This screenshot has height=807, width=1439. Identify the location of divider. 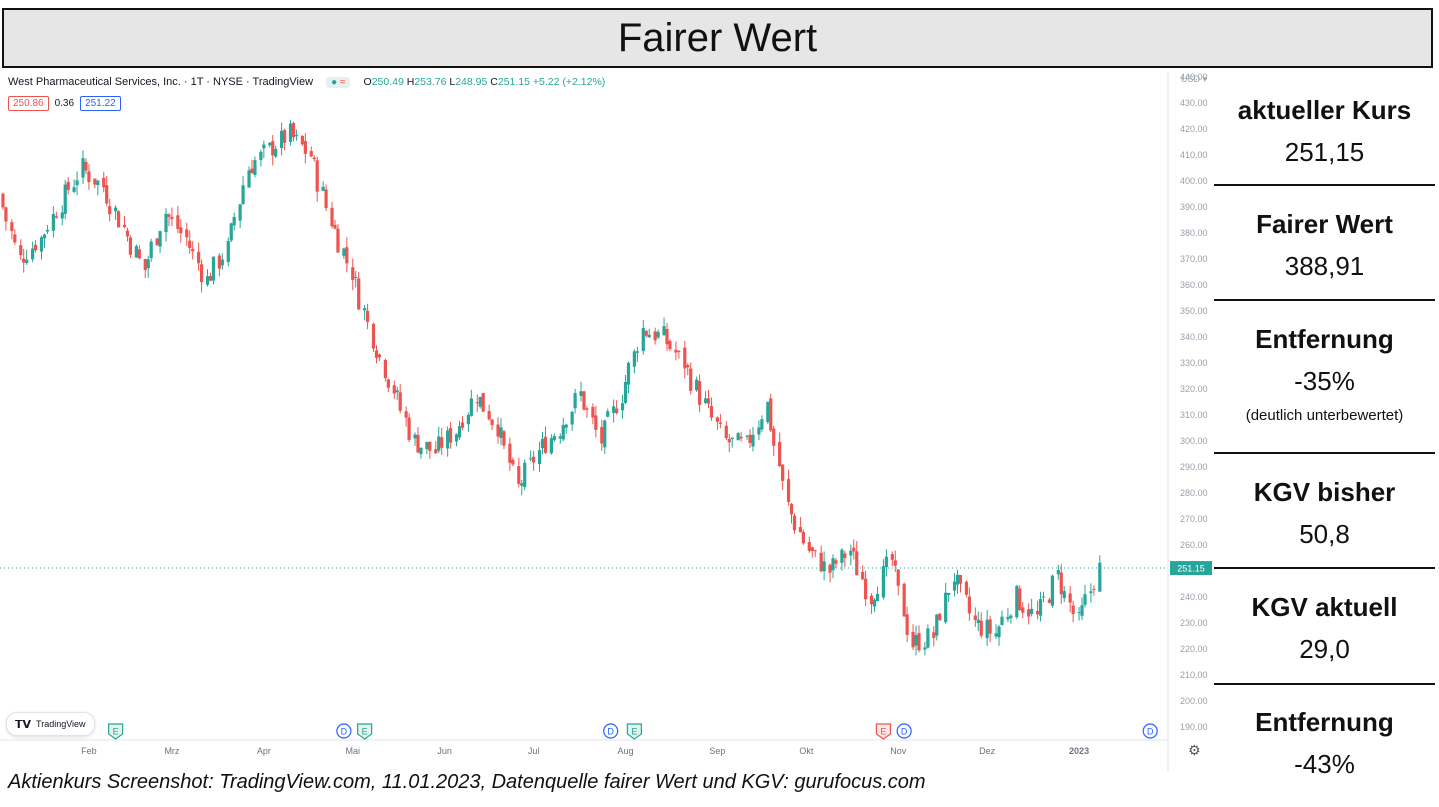
(1324, 568).